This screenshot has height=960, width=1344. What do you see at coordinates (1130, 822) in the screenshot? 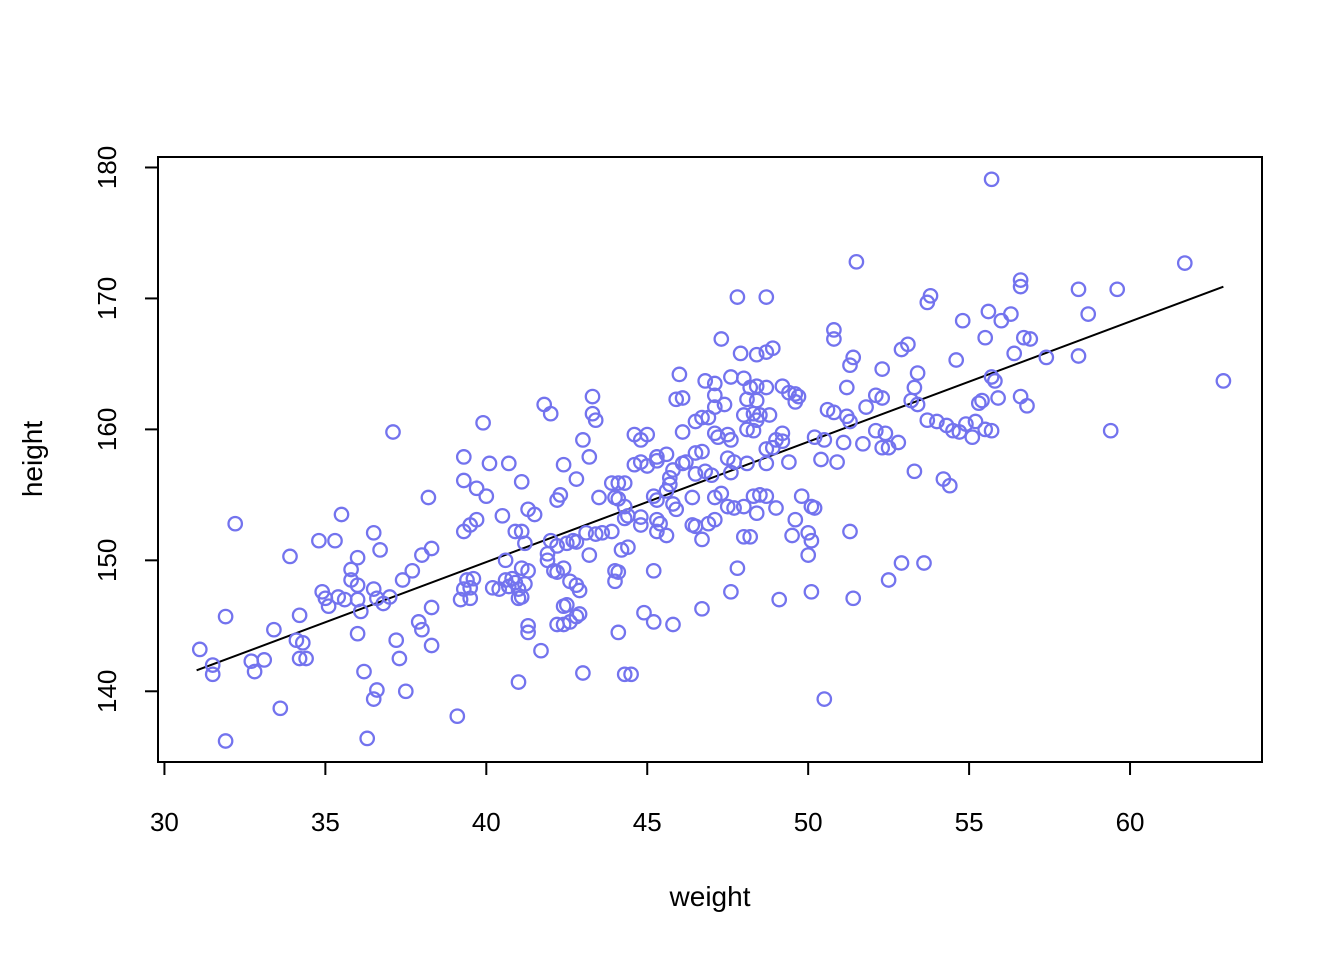
I see `x-axis-tick-label: 60` at bounding box center [1130, 822].